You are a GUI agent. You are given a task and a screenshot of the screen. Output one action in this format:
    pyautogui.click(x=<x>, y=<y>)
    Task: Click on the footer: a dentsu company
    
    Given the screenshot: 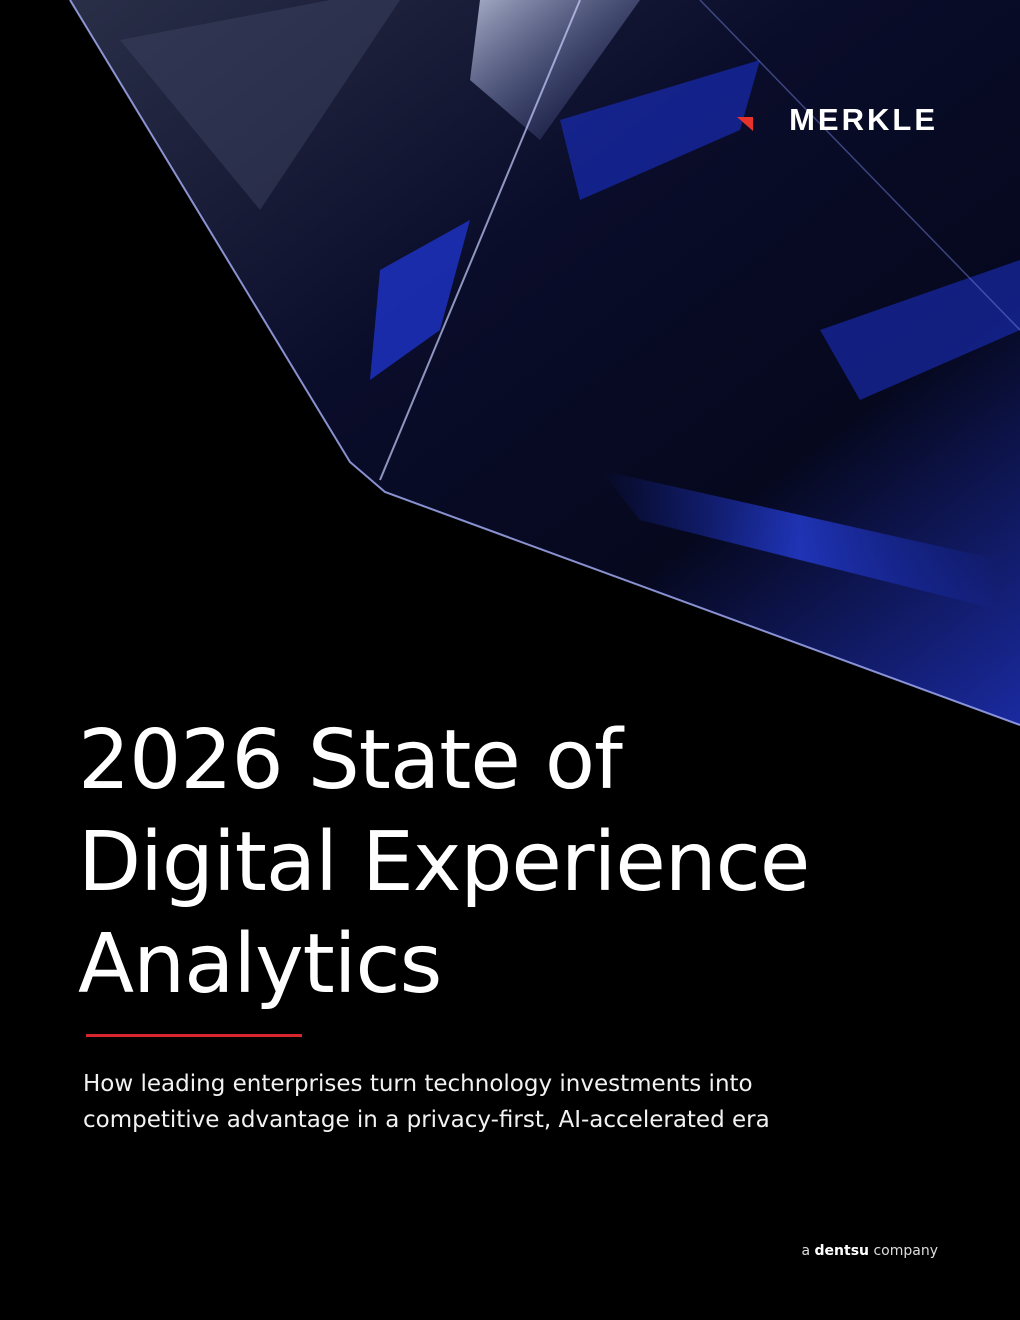 What is the action you would take?
    pyautogui.click(x=869, y=1251)
    